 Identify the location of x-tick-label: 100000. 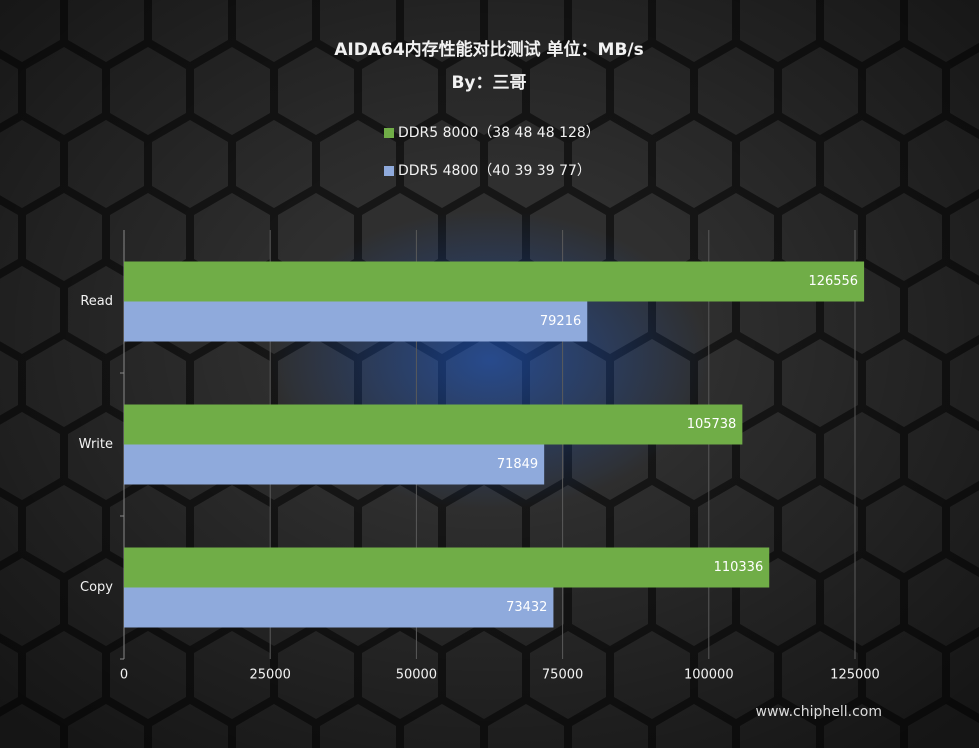
(709, 675).